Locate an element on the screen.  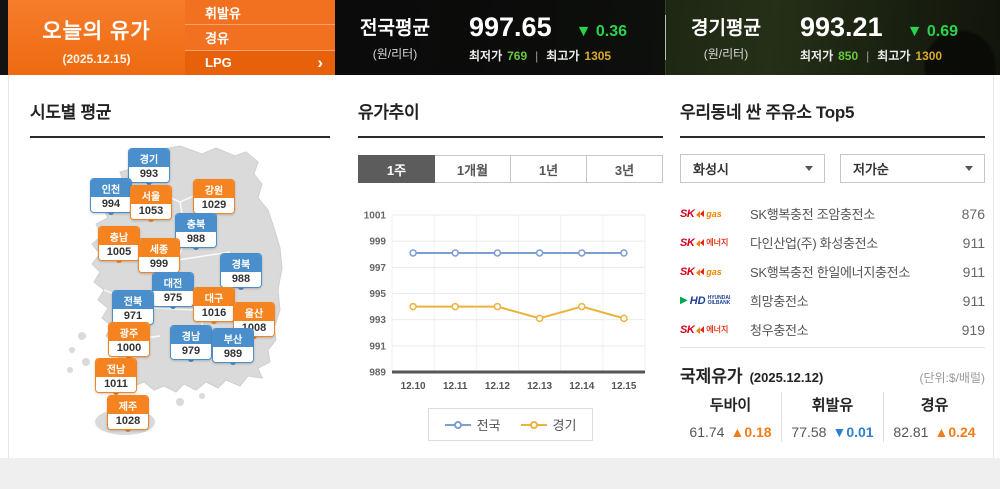
region-price: 971 is located at coordinates (133, 316).